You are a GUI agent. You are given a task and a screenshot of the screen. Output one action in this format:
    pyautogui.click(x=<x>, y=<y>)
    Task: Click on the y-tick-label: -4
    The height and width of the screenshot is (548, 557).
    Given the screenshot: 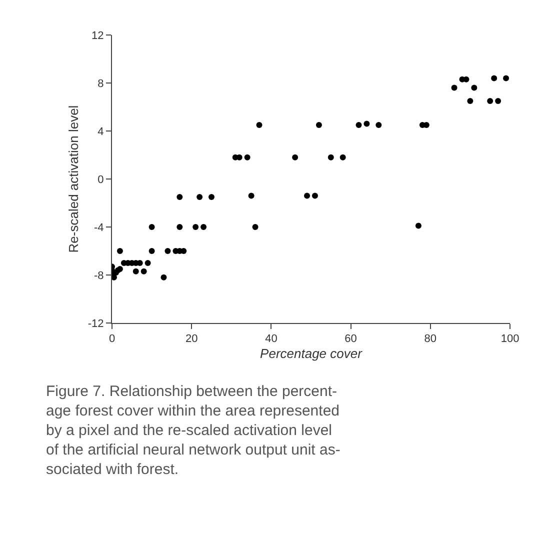 What is the action you would take?
    pyautogui.click(x=99, y=228)
    